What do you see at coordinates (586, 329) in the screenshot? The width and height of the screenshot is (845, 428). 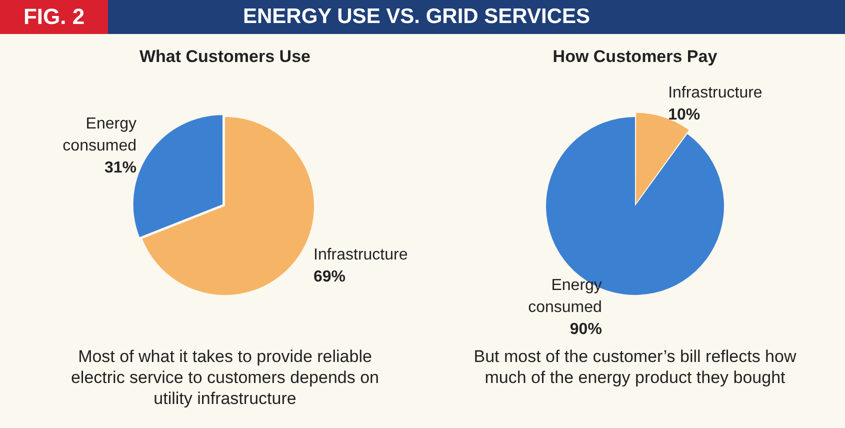 I see `data-label: 90%` at bounding box center [586, 329].